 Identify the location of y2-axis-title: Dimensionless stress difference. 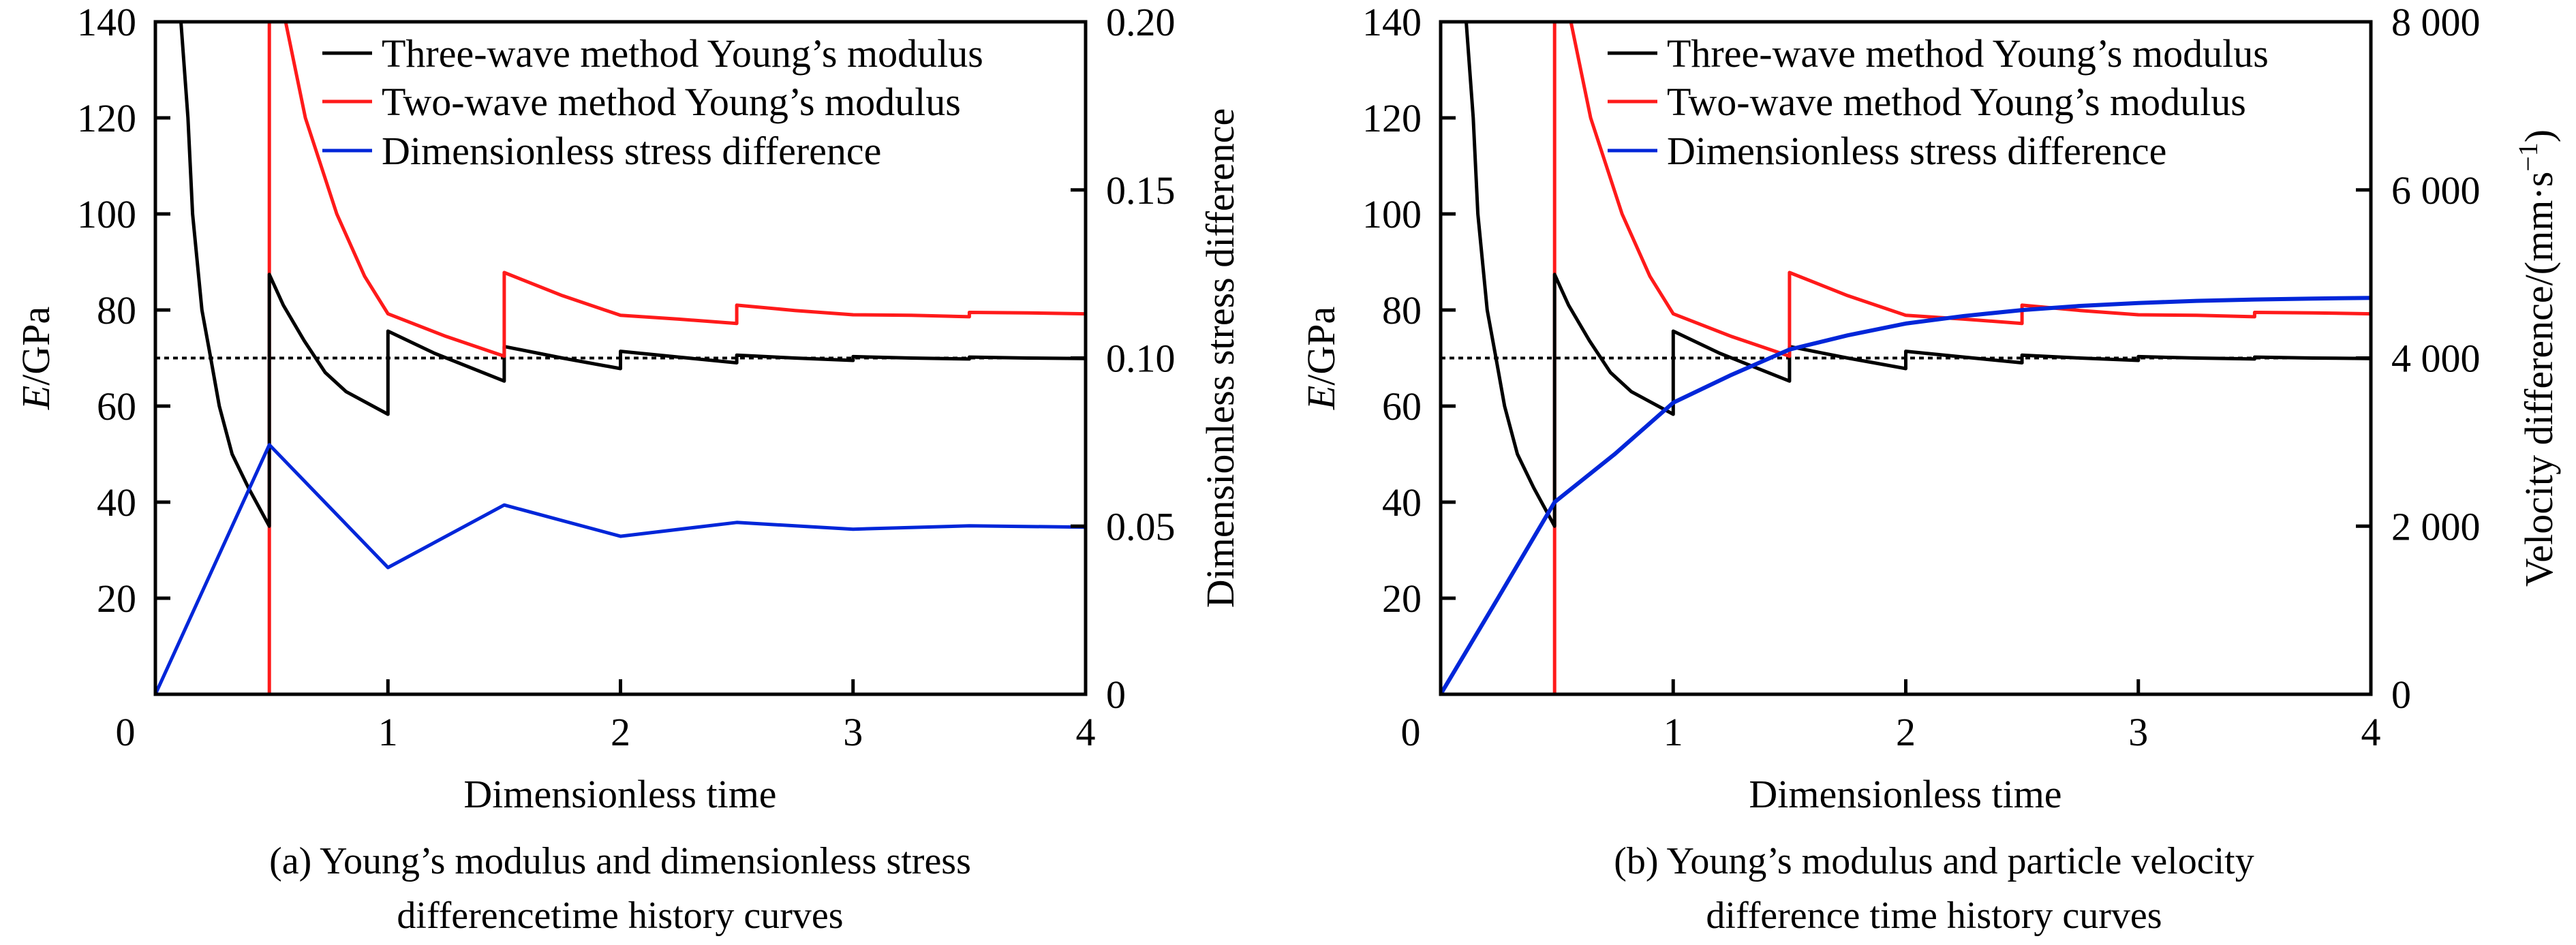
(1220, 358).